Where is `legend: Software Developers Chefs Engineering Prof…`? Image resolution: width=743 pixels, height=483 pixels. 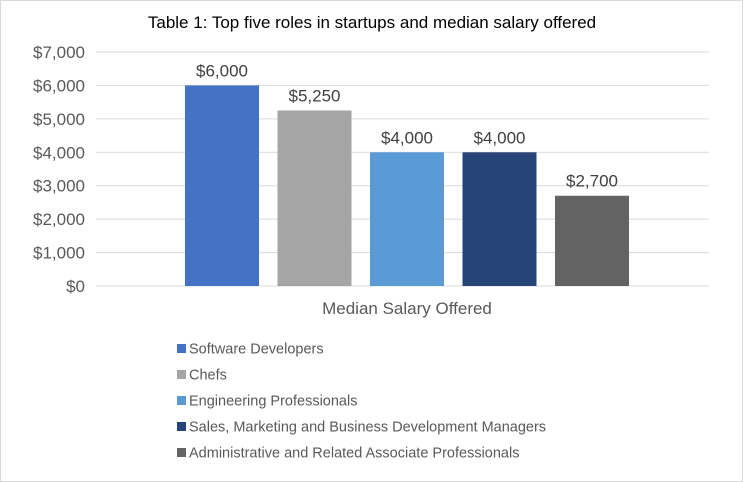
legend: Software Developers Chefs Engineering Prof… is located at coordinates (361, 402).